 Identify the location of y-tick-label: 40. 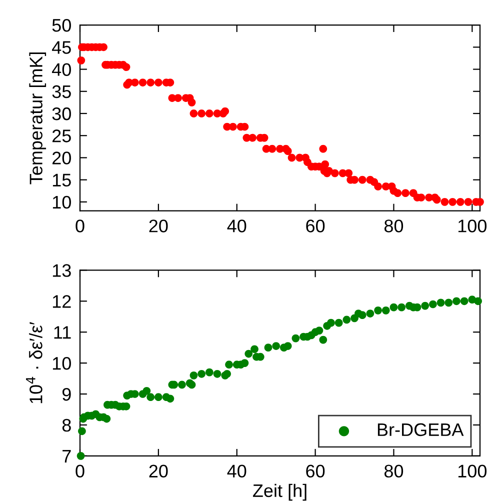
(61, 69).